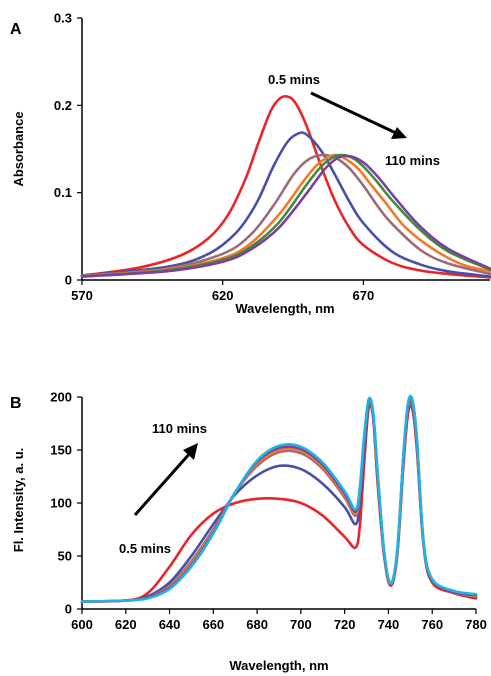 This screenshot has height=676, width=491. Describe the element at coordinates (82, 624) in the screenshot. I see `panel-b-x-tick-label: 600` at that location.